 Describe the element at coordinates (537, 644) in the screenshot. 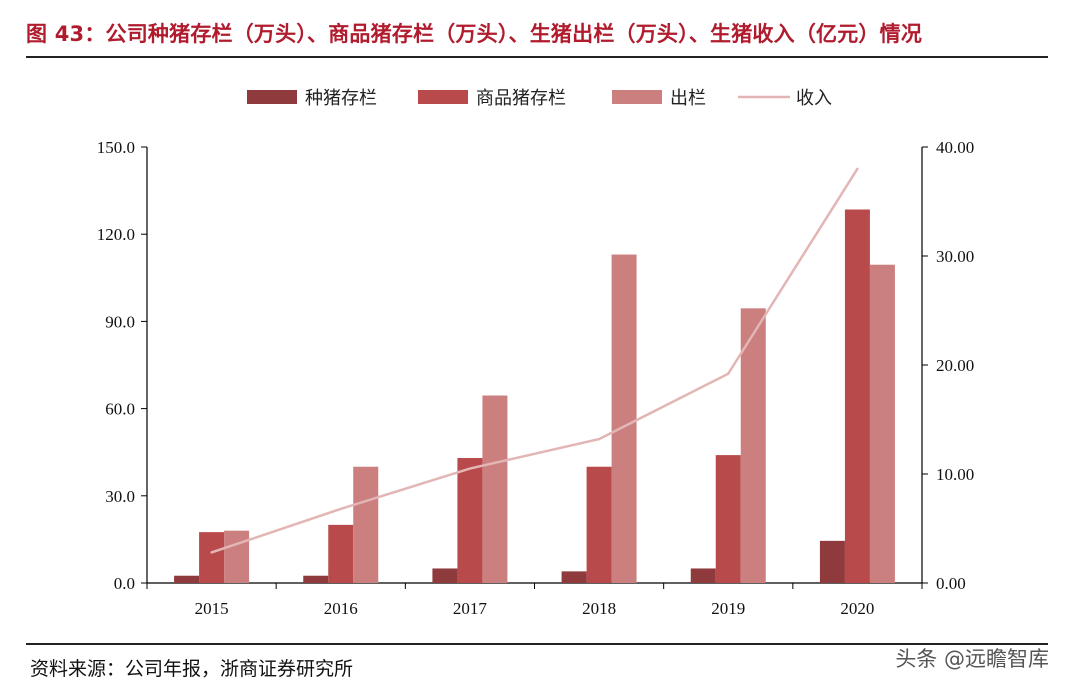

I see `footer-divider` at that location.